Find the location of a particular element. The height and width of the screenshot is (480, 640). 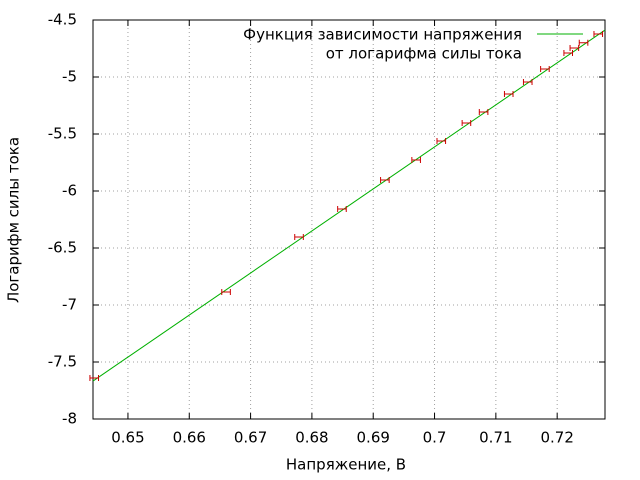

legend-label: Функция зависимости напряжения is located at coordinates (382, 35).